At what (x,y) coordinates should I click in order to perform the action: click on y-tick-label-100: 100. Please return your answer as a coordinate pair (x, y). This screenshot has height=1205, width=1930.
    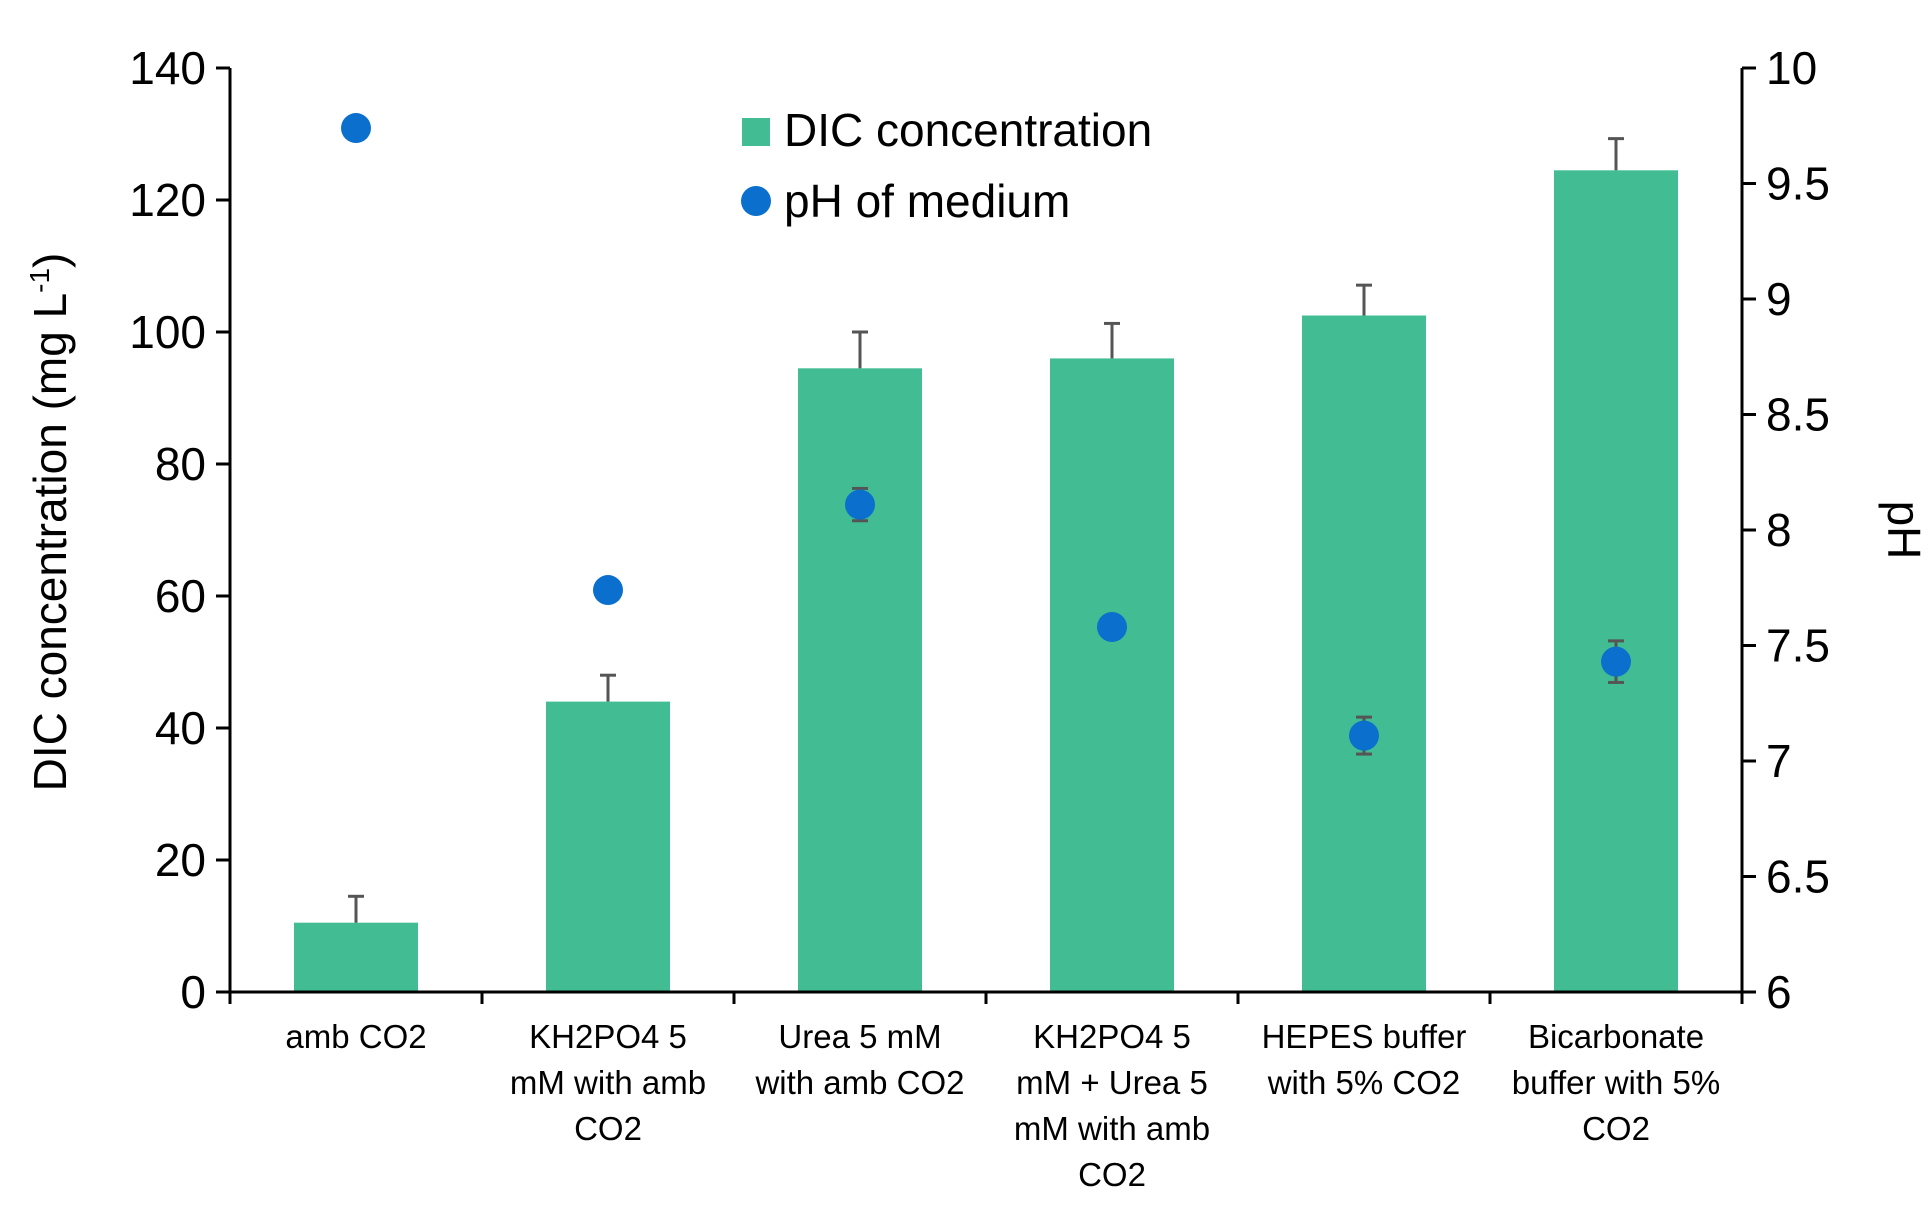
    Looking at the image, I should click on (167, 332).